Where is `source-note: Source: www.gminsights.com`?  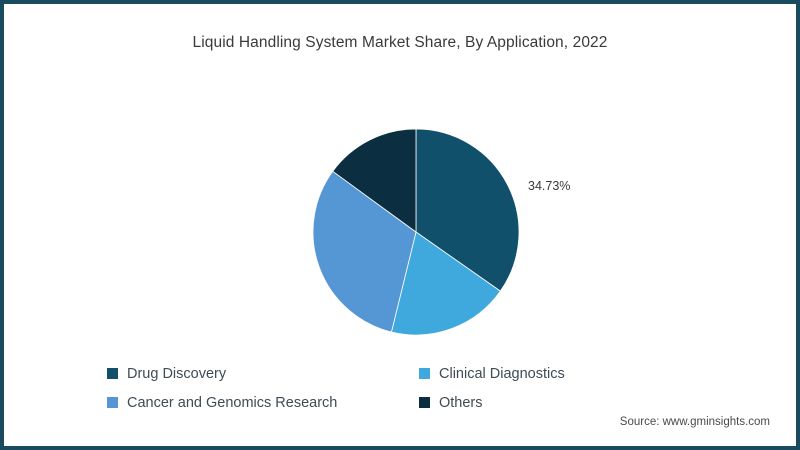 source-note: Source: www.gminsights.com is located at coordinates (694, 422).